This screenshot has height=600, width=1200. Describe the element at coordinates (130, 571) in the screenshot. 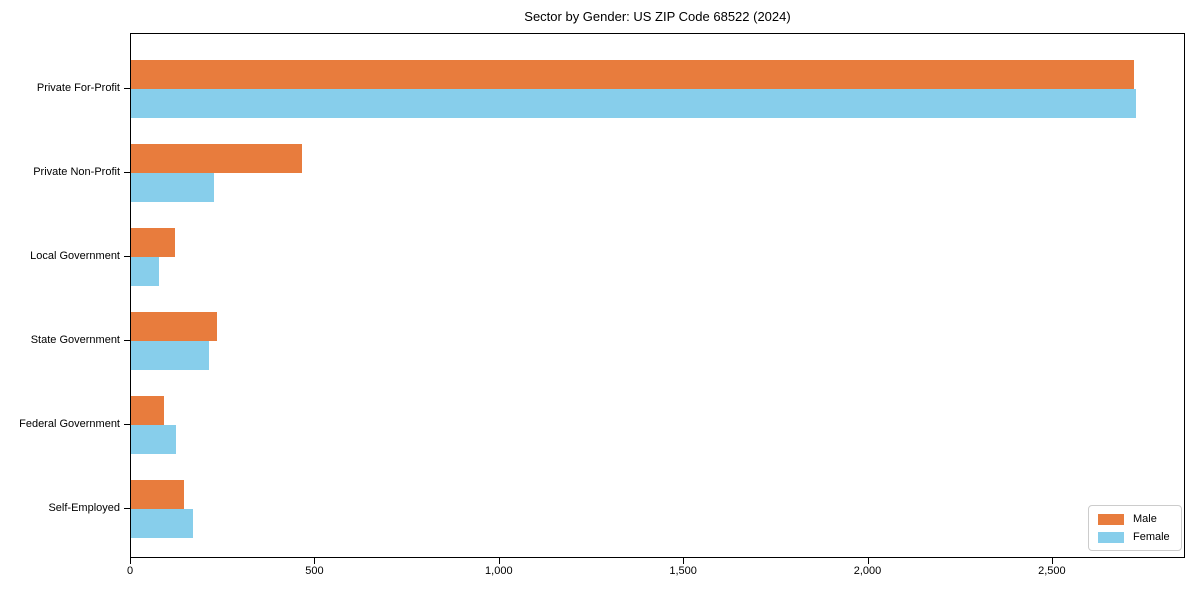

I see `x-axis-tick-label: 0` at that location.